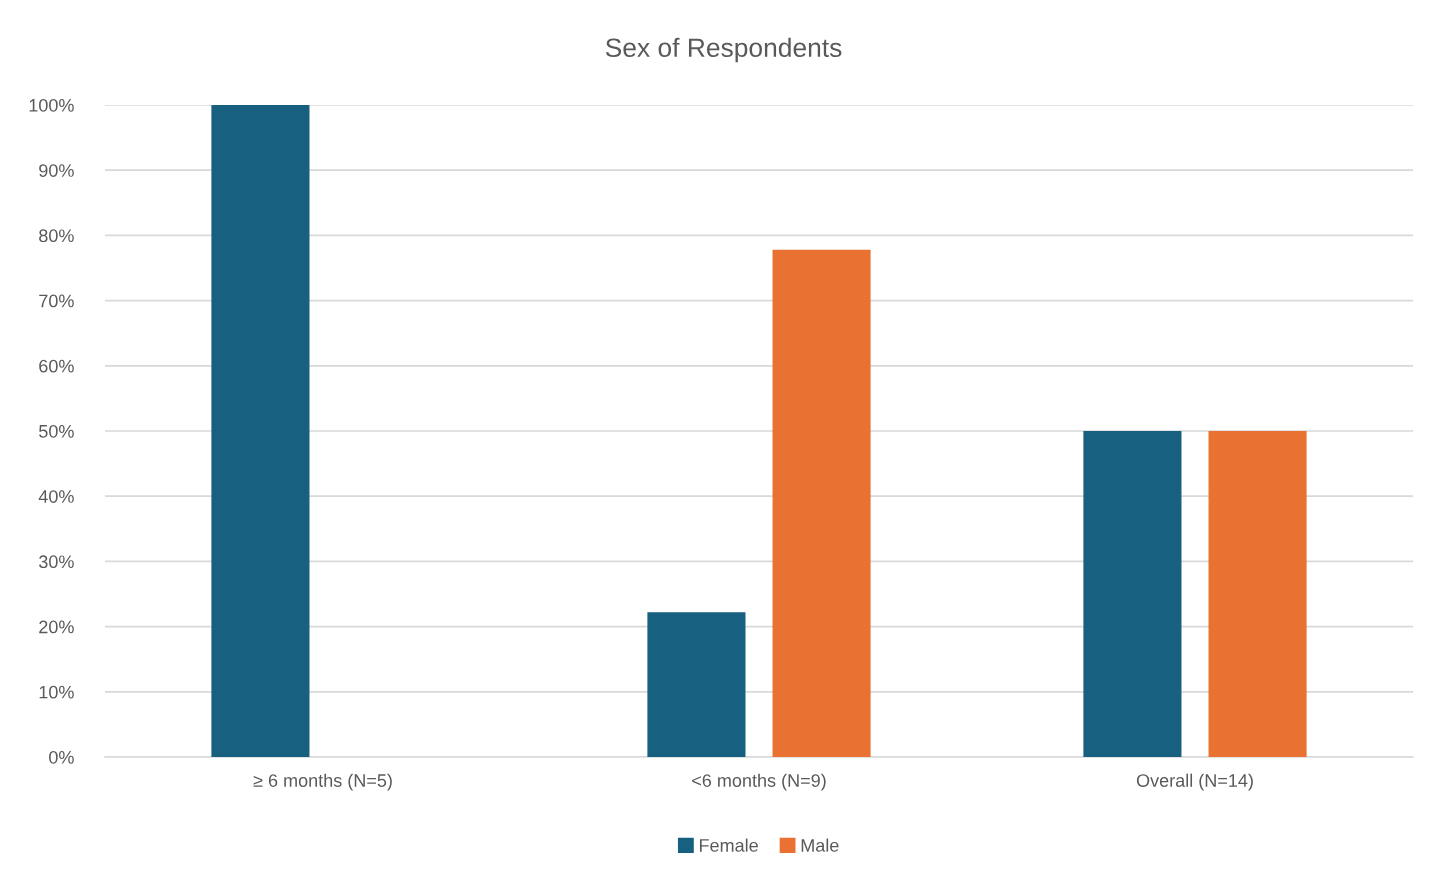 The height and width of the screenshot is (876, 1447). Describe the element at coordinates (56, 431) in the screenshot. I see `y-tick-label: 50%` at that location.